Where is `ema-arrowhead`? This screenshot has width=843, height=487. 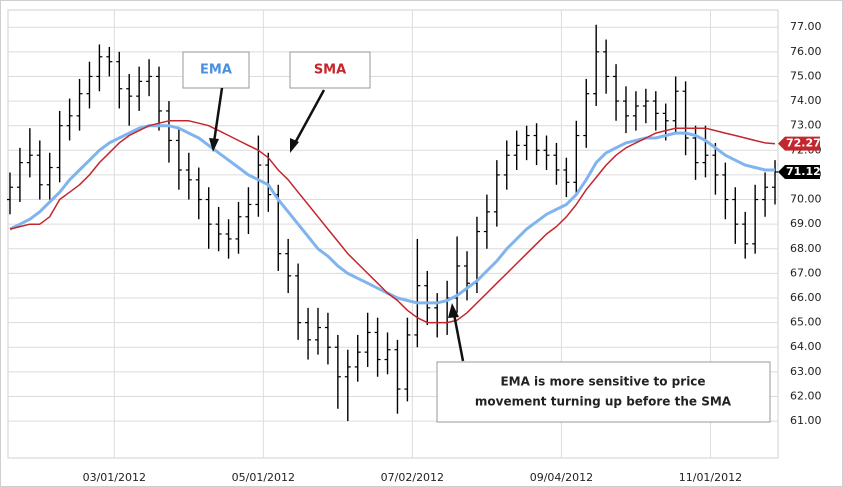
ema-arrowhead is located at coordinates (214, 145).